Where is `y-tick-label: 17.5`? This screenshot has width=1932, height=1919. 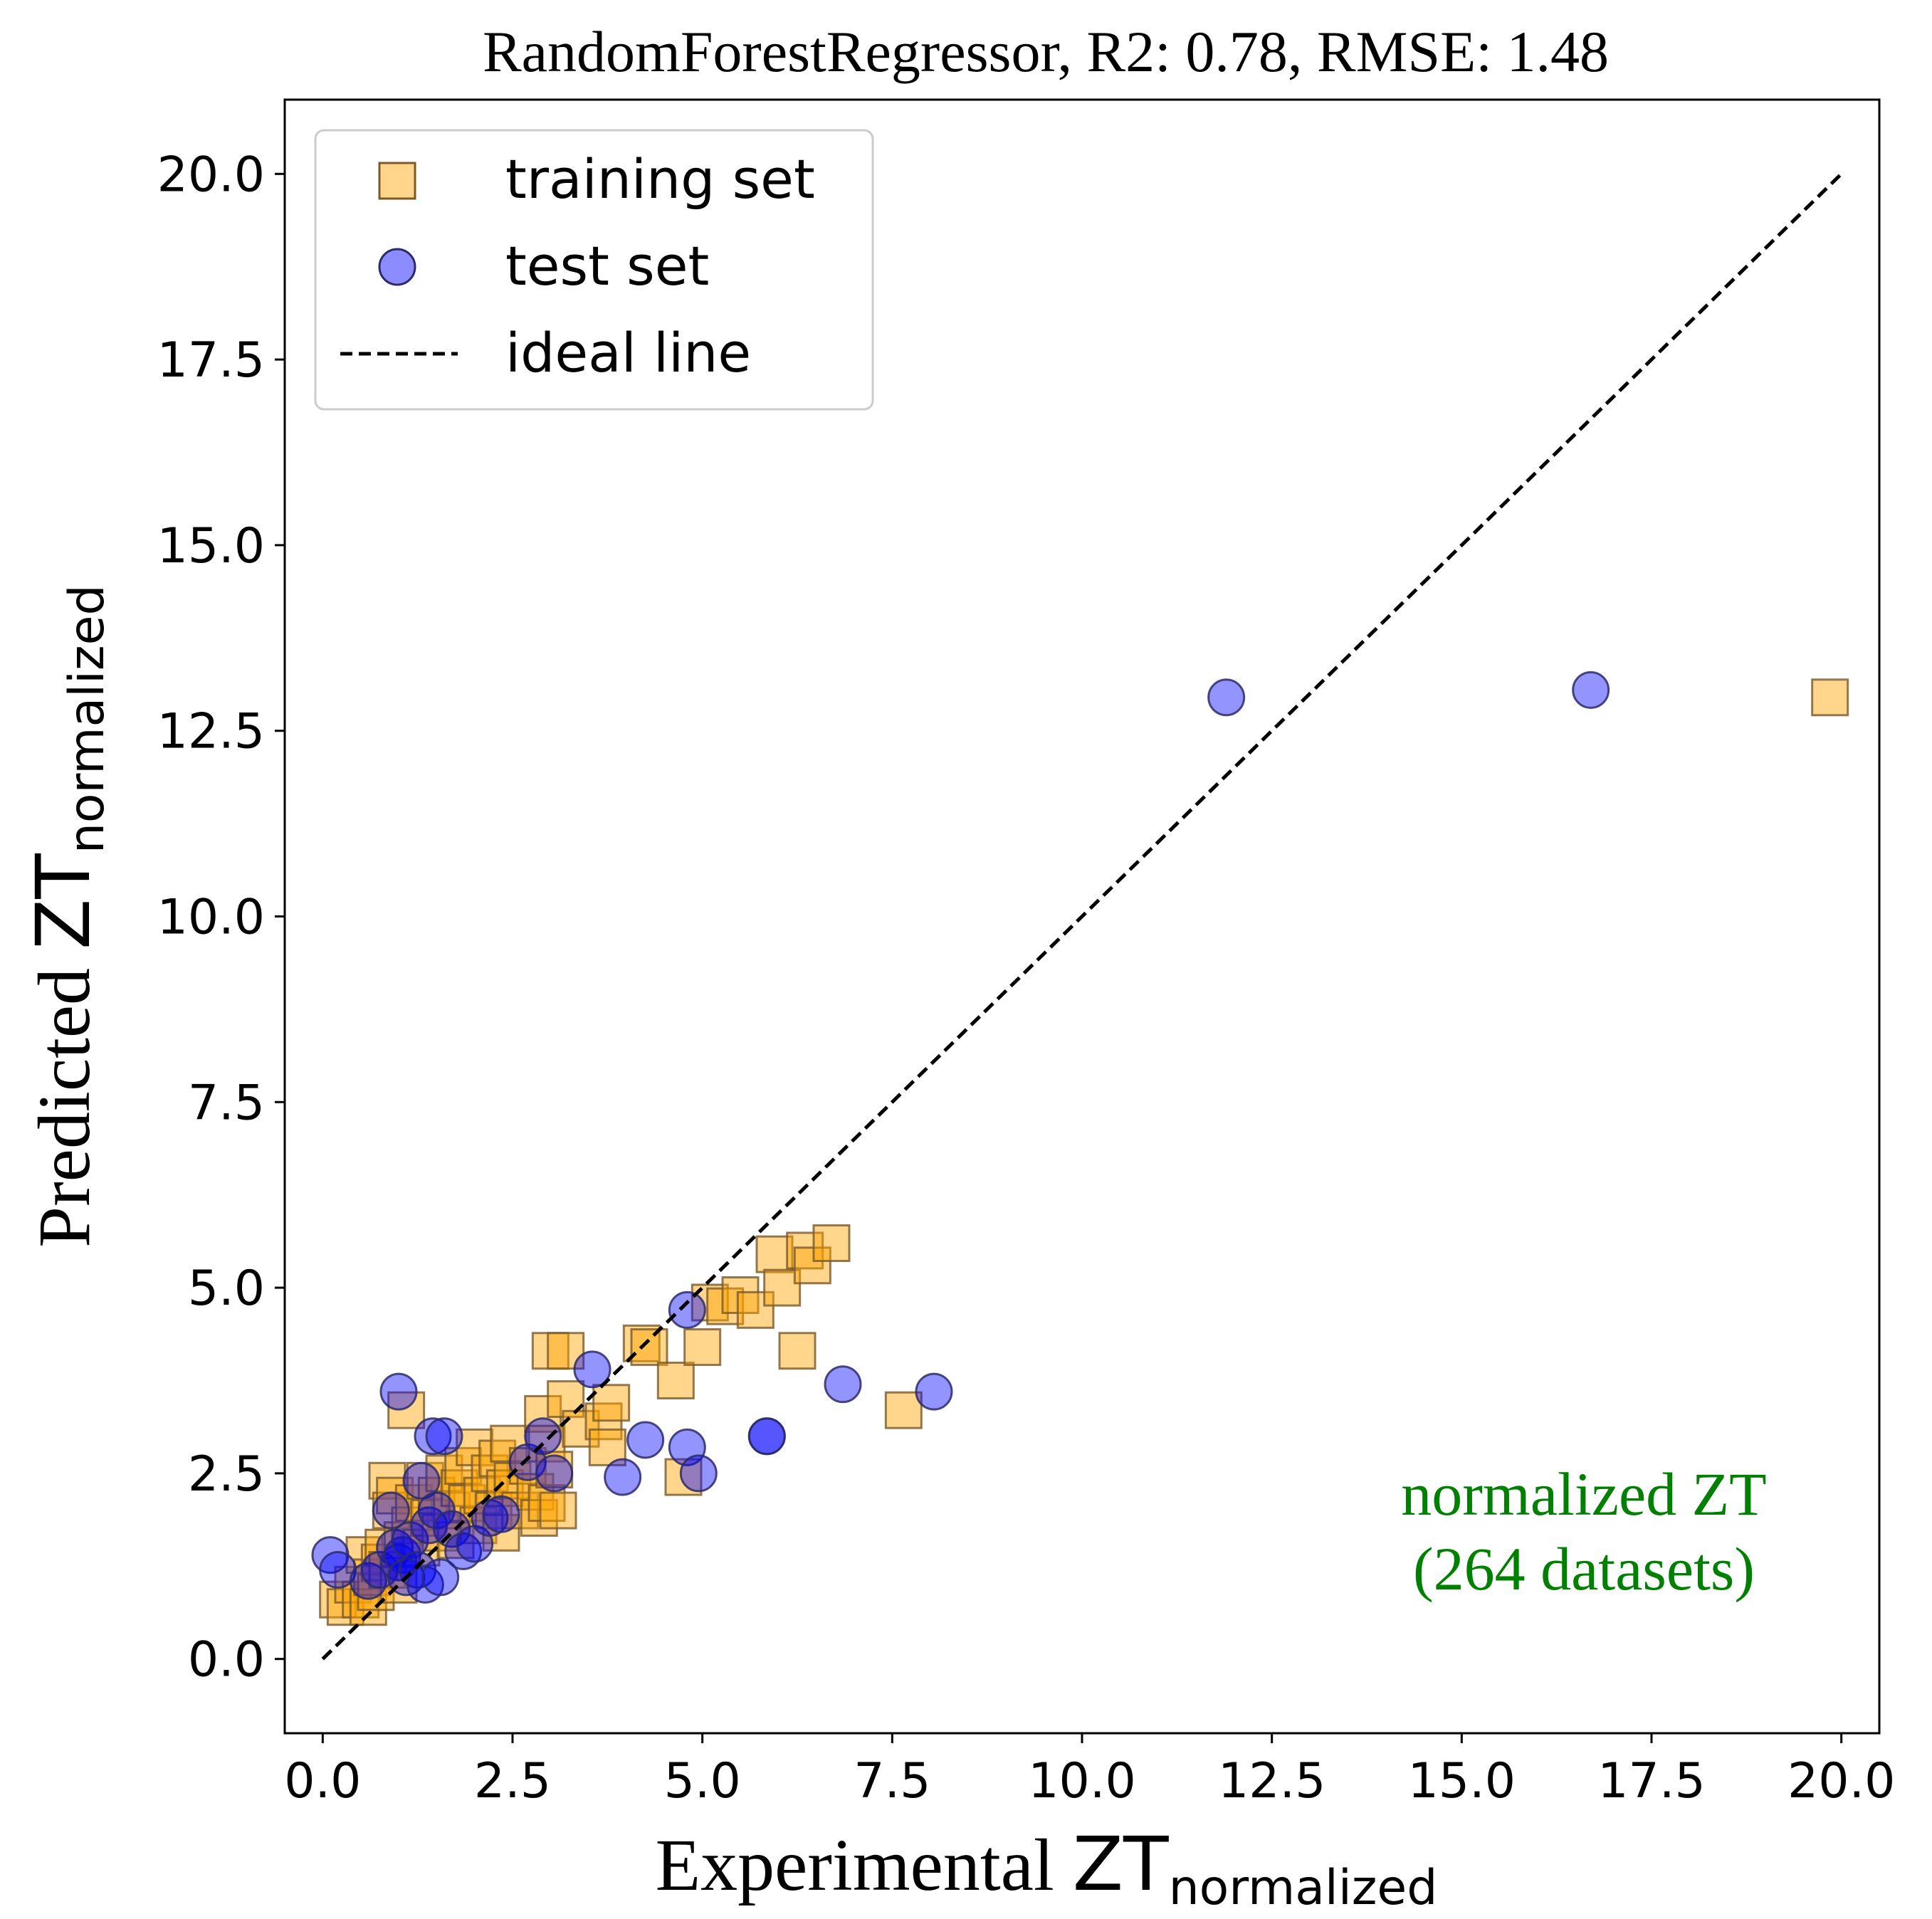
y-tick-label: 17.5 is located at coordinates (211, 360).